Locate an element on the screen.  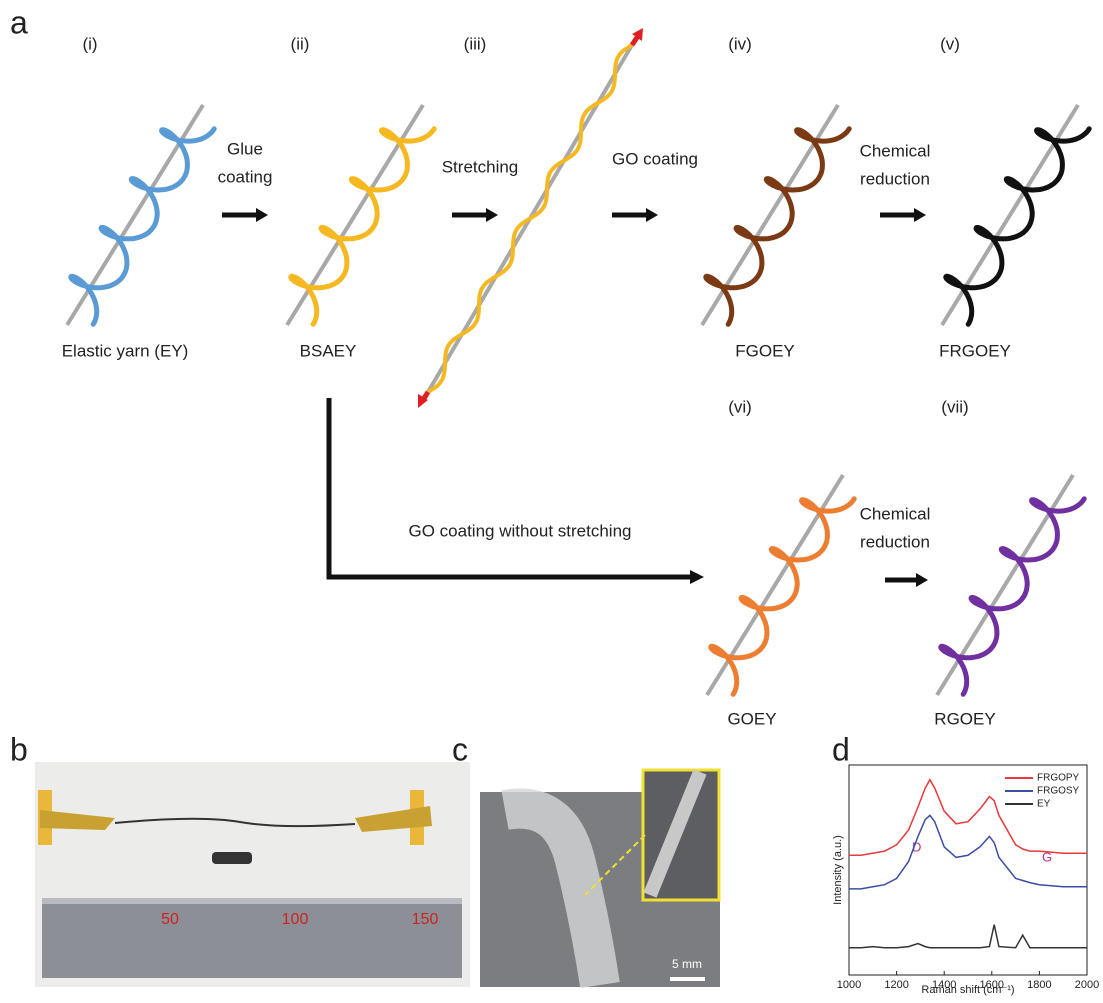
arrow-label: GO coating without stretching is located at coordinates (519, 530).